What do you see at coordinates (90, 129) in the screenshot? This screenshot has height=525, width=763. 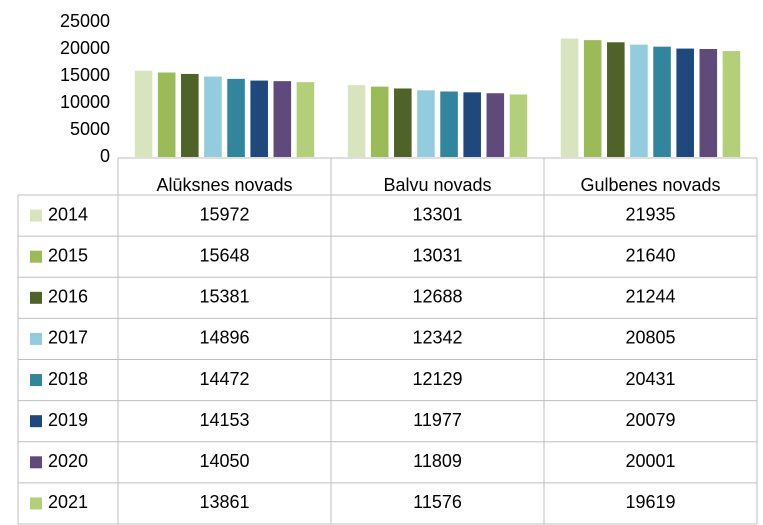 I see `y-tick-label: 5000` at bounding box center [90, 129].